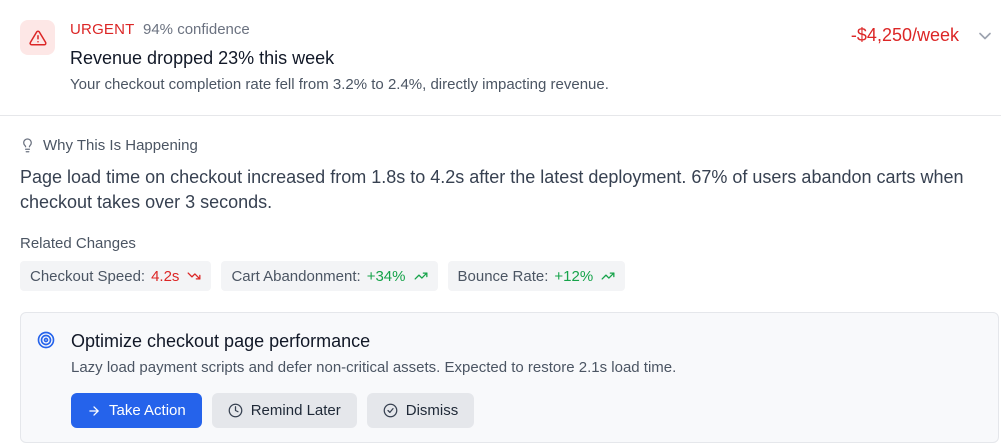 Image resolution: width=1001 pixels, height=446 pixels. Describe the element at coordinates (88, 276) in the screenshot. I see `metric-label: Checkout Speed:` at that location.